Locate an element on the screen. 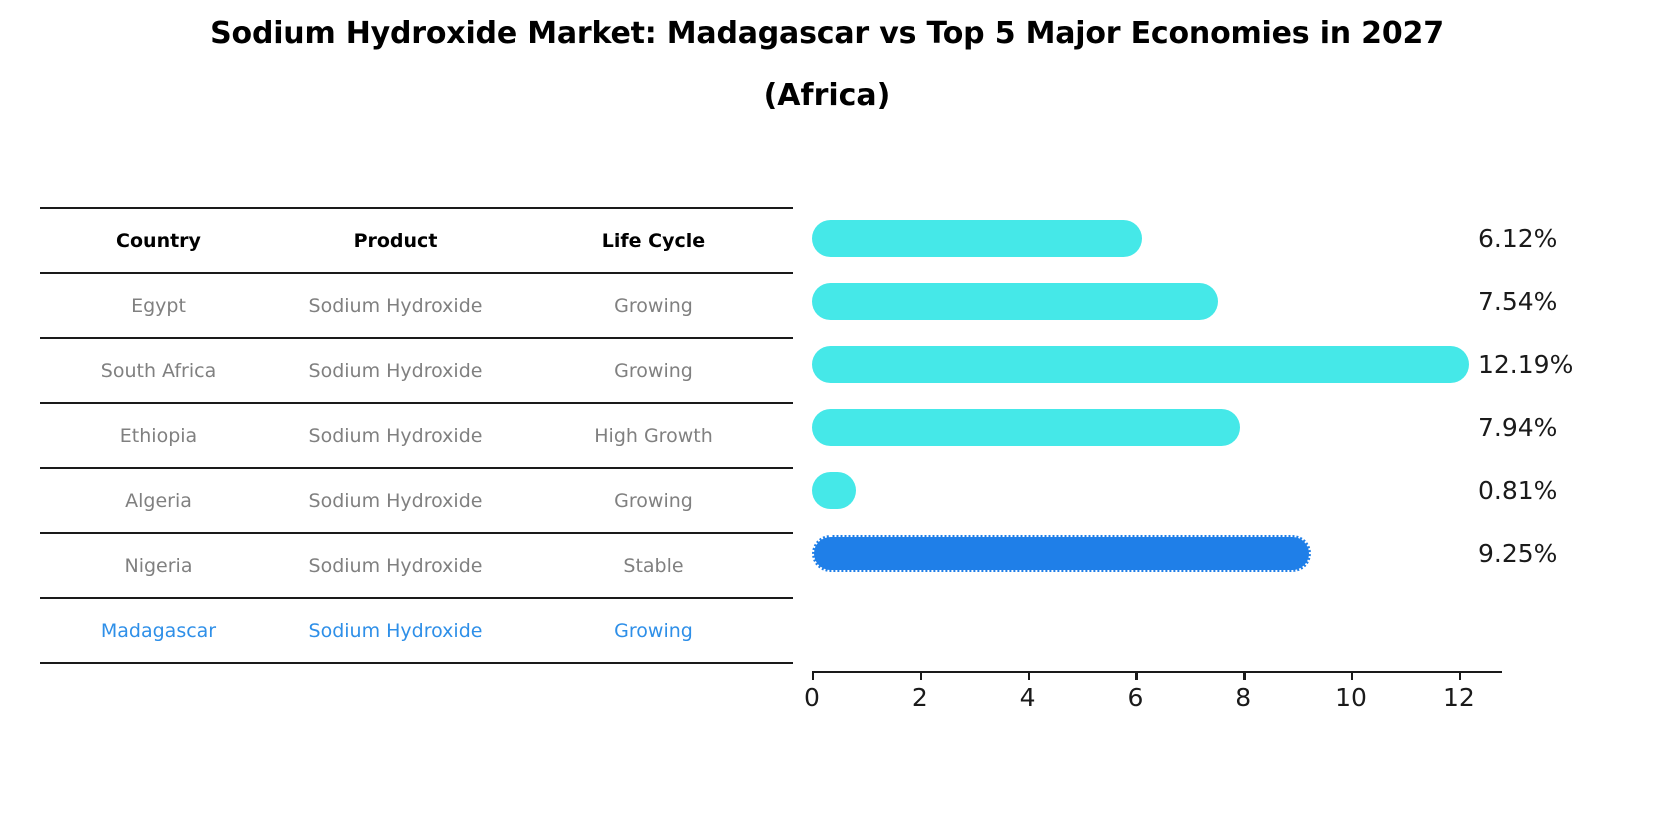 Image resolution: width=1654 pixels, height=823 pixels. bar-row: 9.25% is located at coordinates (1184, 553).